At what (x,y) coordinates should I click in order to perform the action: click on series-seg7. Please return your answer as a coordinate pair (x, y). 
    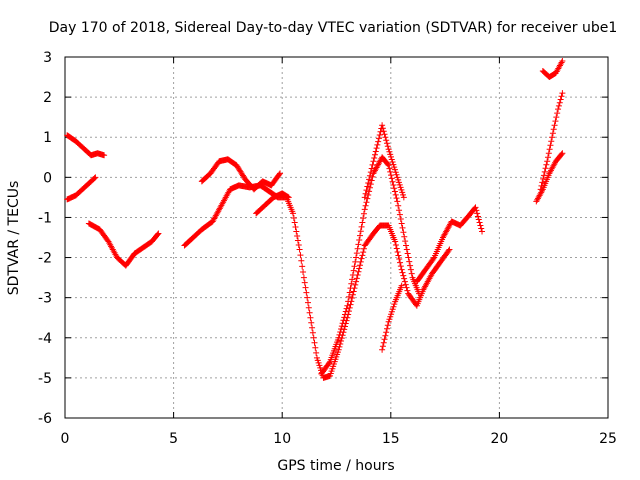
    Looking at the image, I should click on (370, 265).